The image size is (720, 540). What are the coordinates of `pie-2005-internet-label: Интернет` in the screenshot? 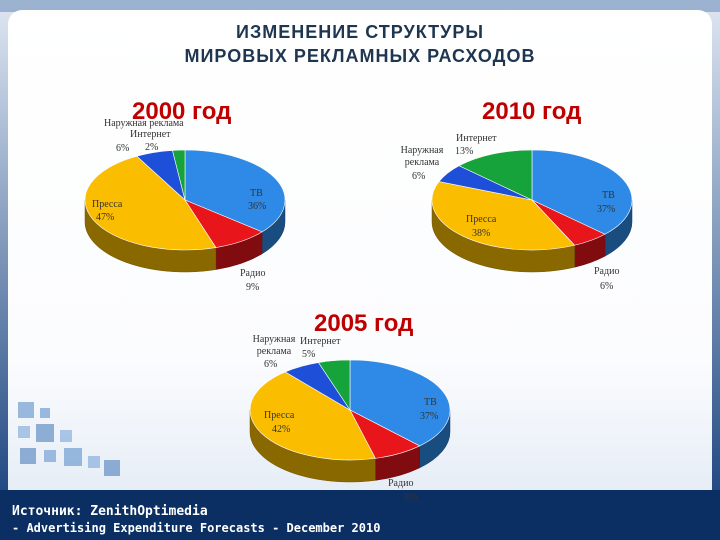 It's located at (320, 341).